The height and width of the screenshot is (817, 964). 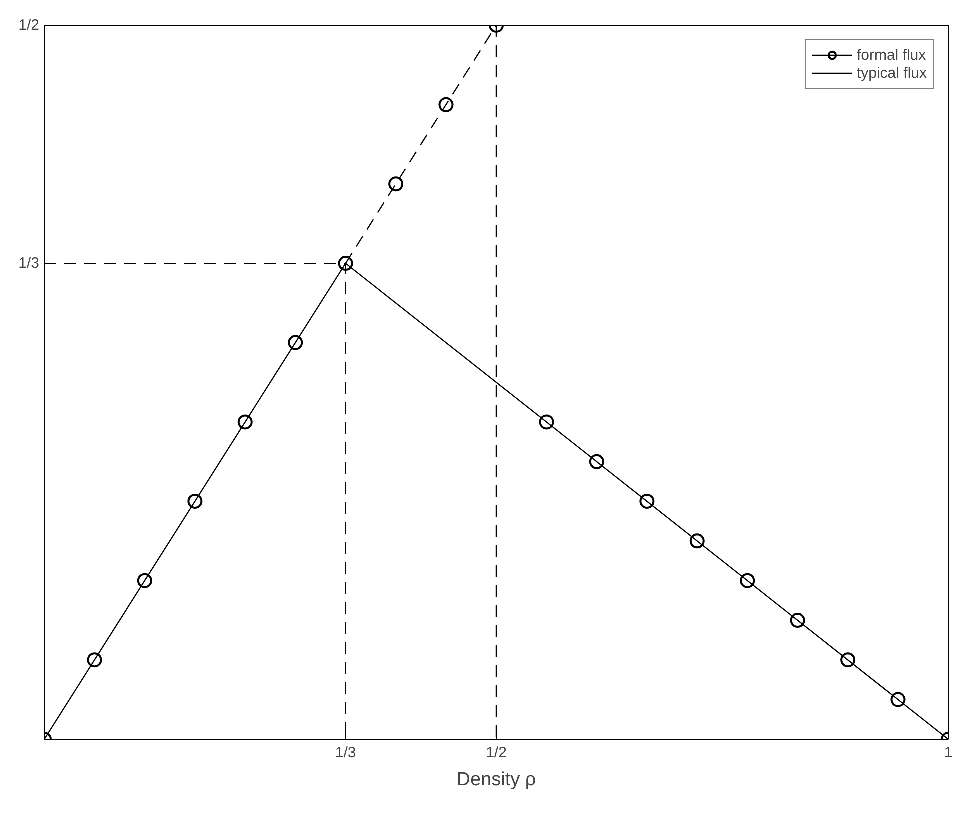 I want to click on x-tick-label: 1/3, so click(x=345, y=753).